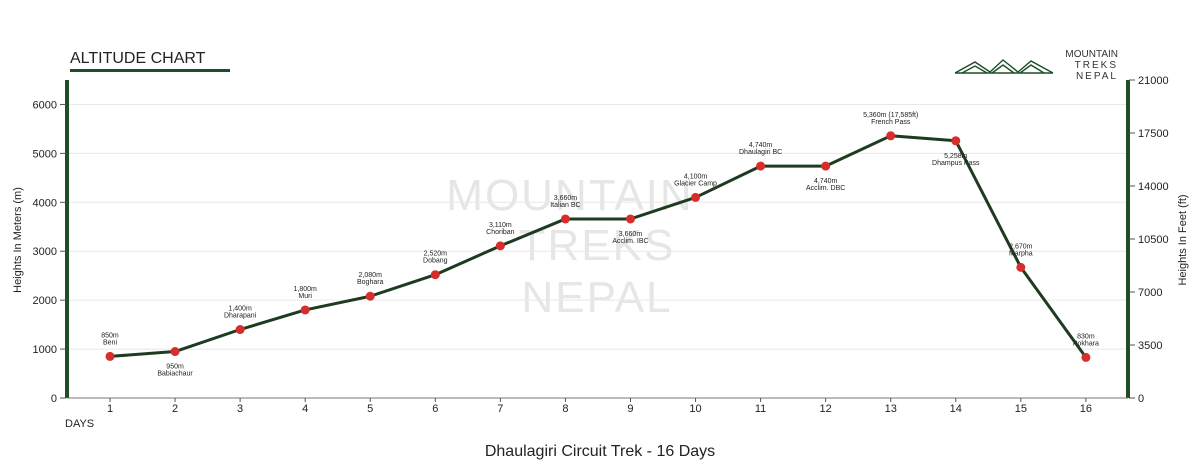 This screenshot has width=1200, height=465. Describe the element at coordinates (1021, 246) in the screenshot. I see `point-label-altitude: 2,670m` at that location.